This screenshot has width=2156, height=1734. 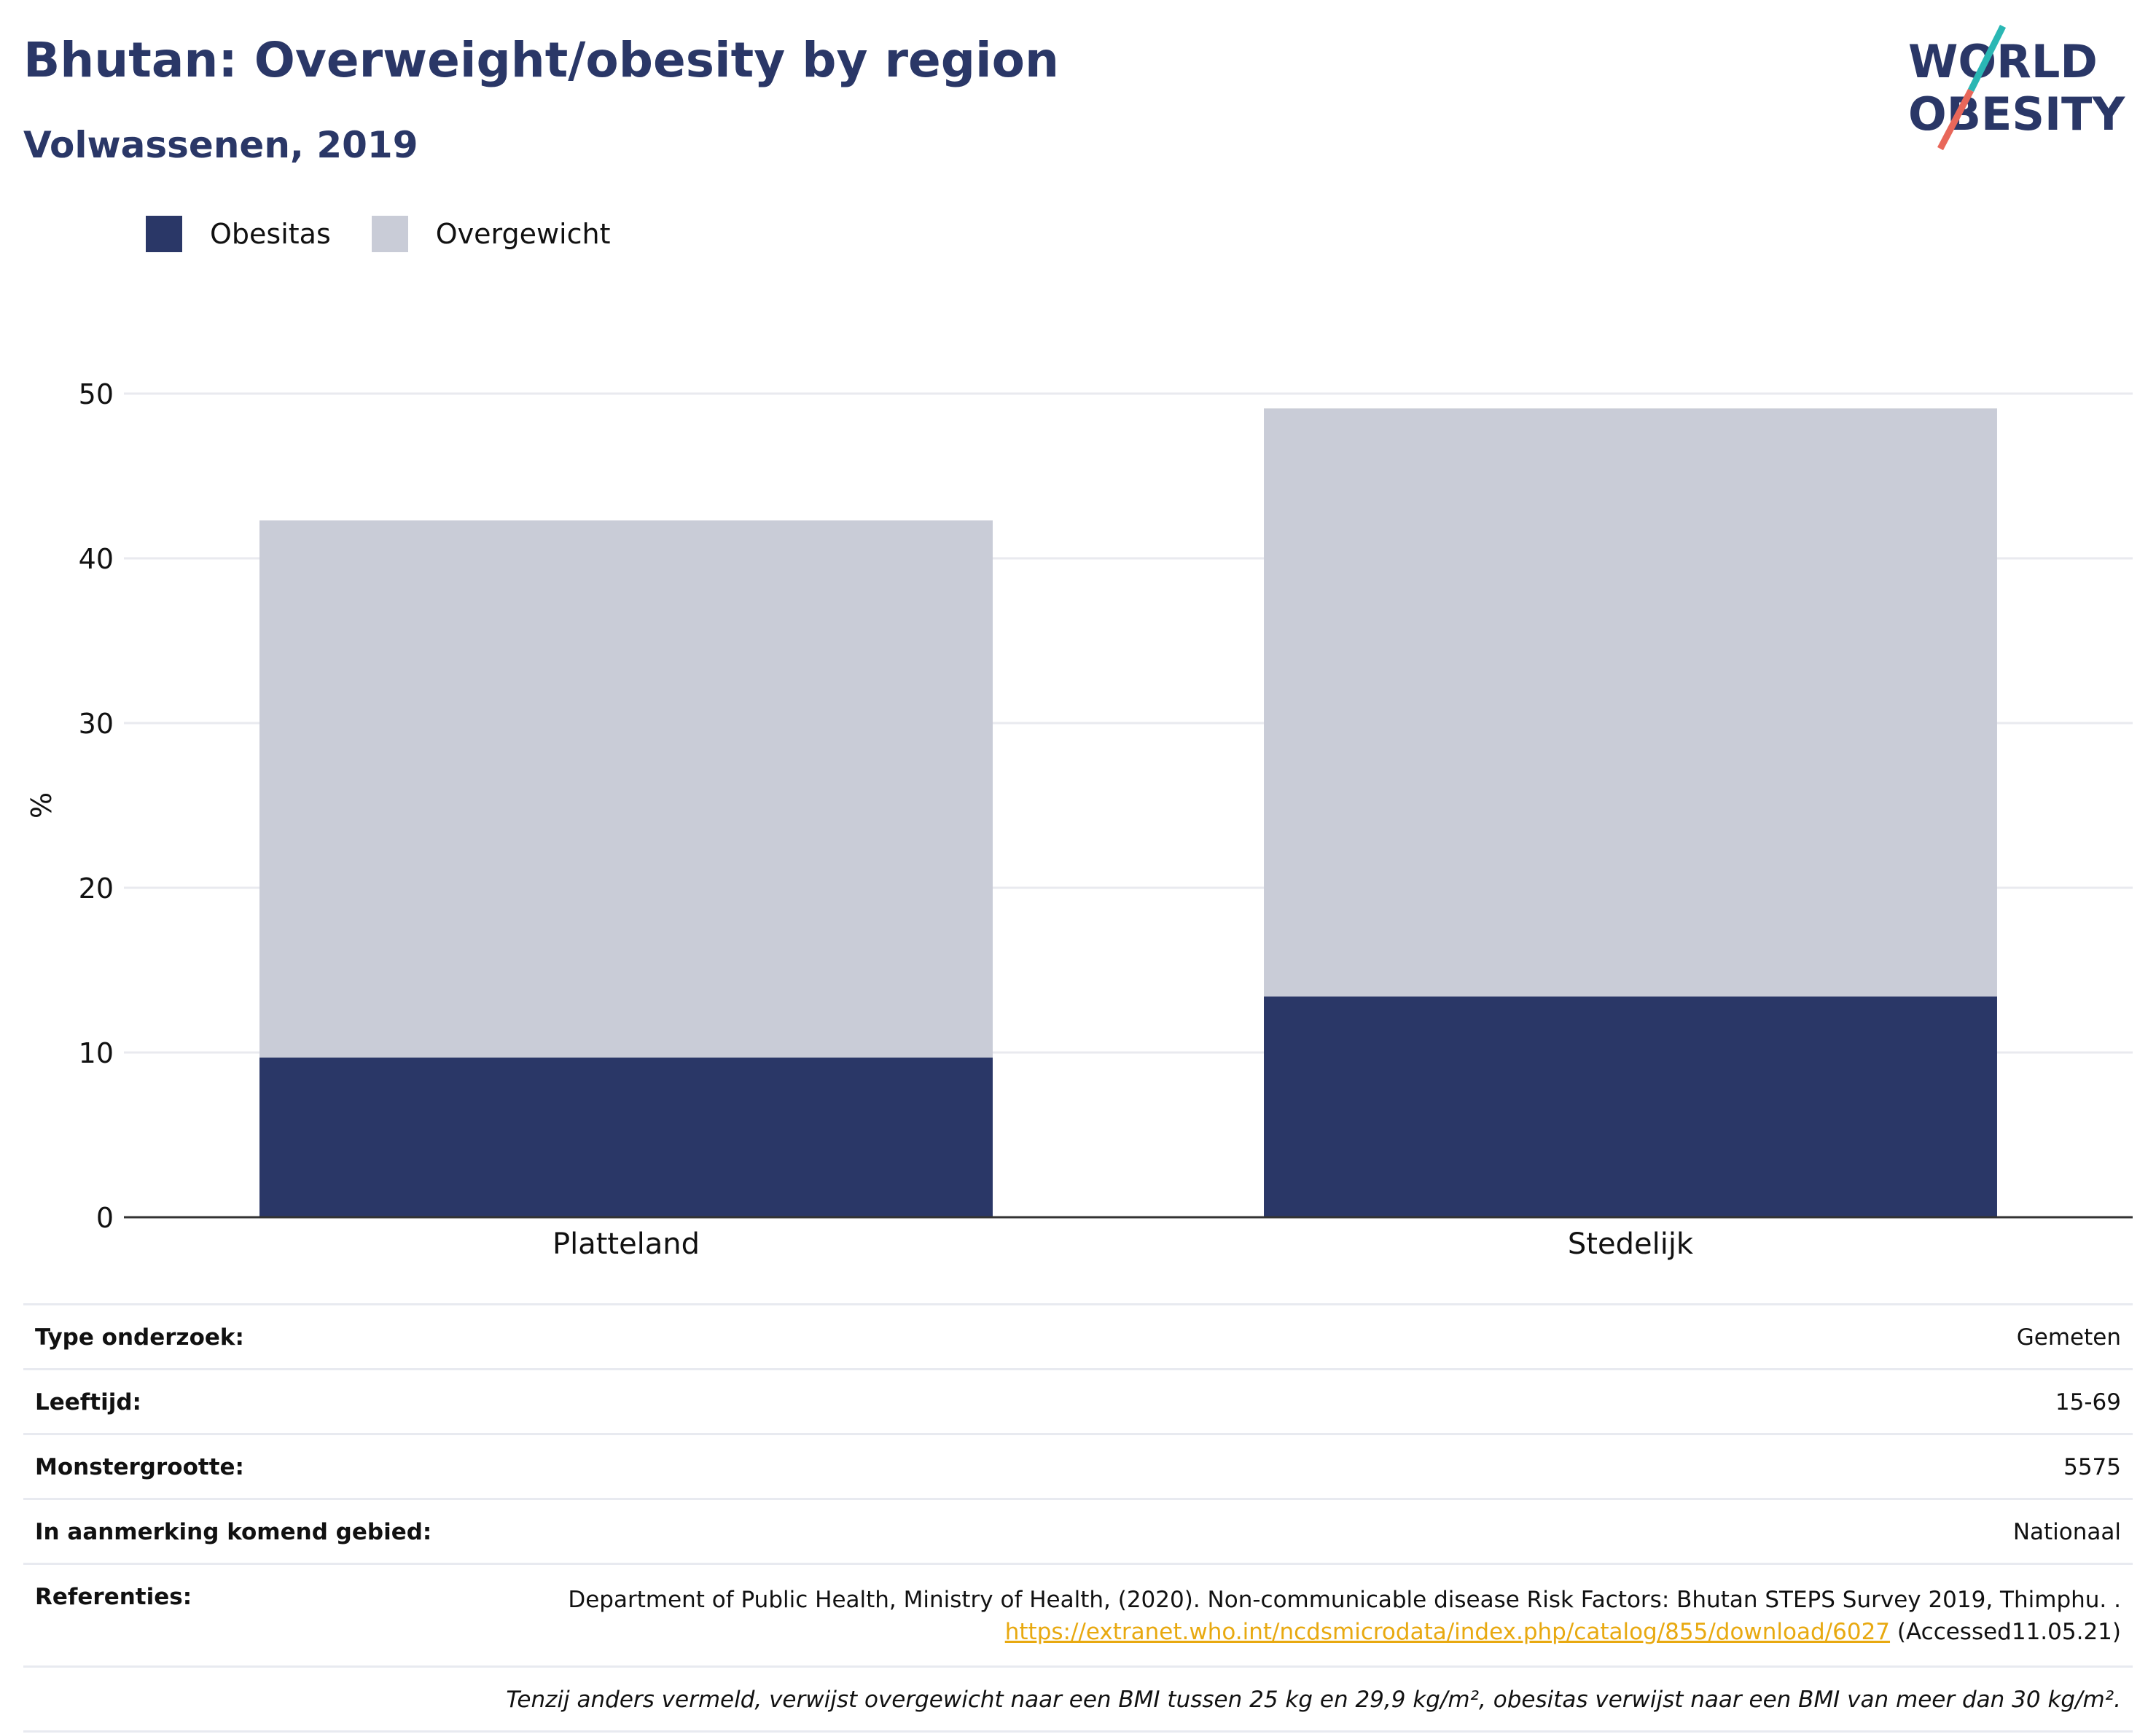 I want to click on legend-label-obesitas: Obesitas, so click(x=271, y=234).